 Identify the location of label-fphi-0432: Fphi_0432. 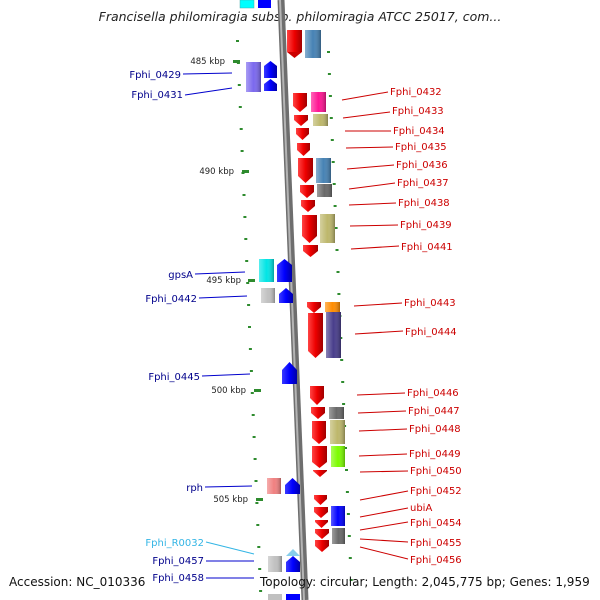
(416, 92).